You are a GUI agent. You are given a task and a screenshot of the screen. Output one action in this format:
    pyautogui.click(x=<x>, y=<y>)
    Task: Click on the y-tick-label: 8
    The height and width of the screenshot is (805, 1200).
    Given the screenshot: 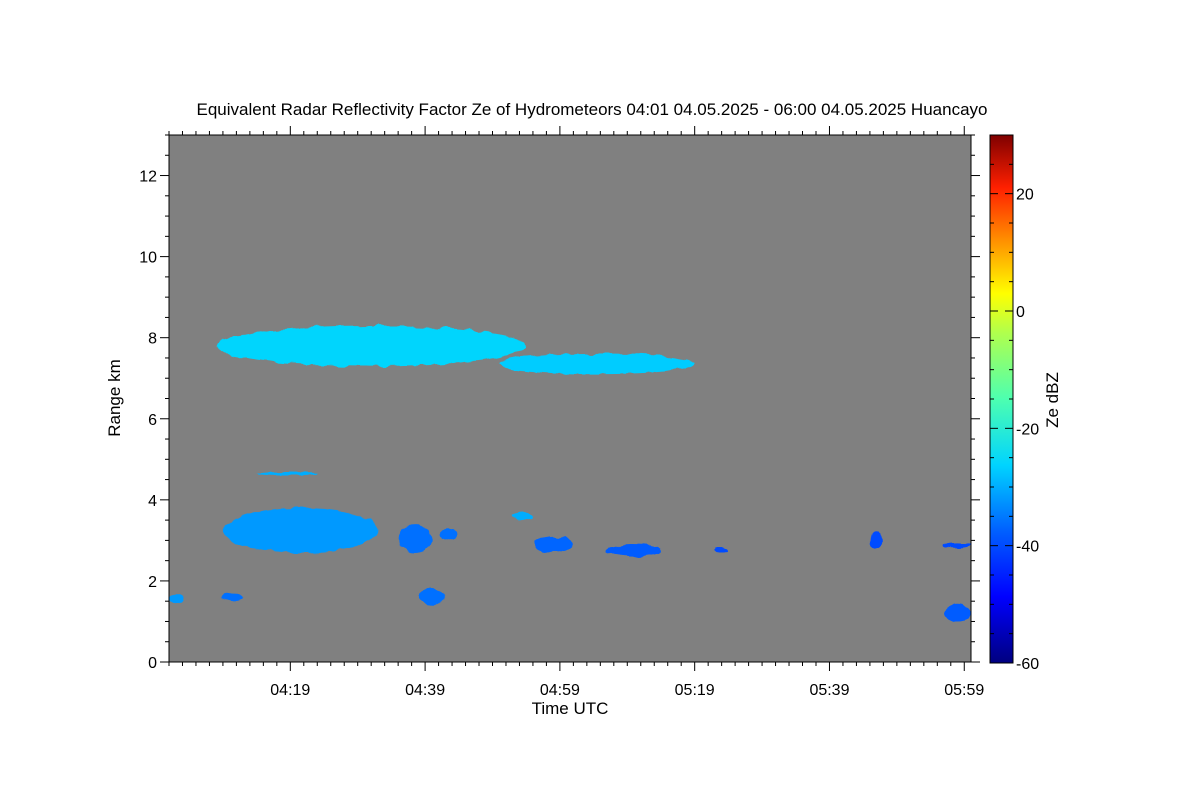 What is the action you would take?
    pyautogui.click(x=152, y=339)
    